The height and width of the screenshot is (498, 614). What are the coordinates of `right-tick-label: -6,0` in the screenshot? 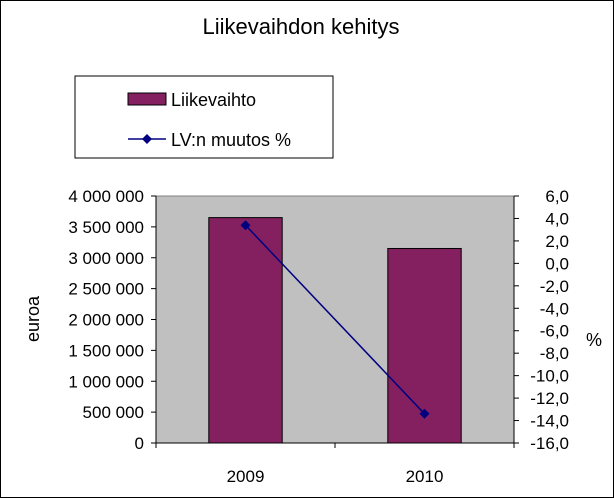 It's located at (554, 331).